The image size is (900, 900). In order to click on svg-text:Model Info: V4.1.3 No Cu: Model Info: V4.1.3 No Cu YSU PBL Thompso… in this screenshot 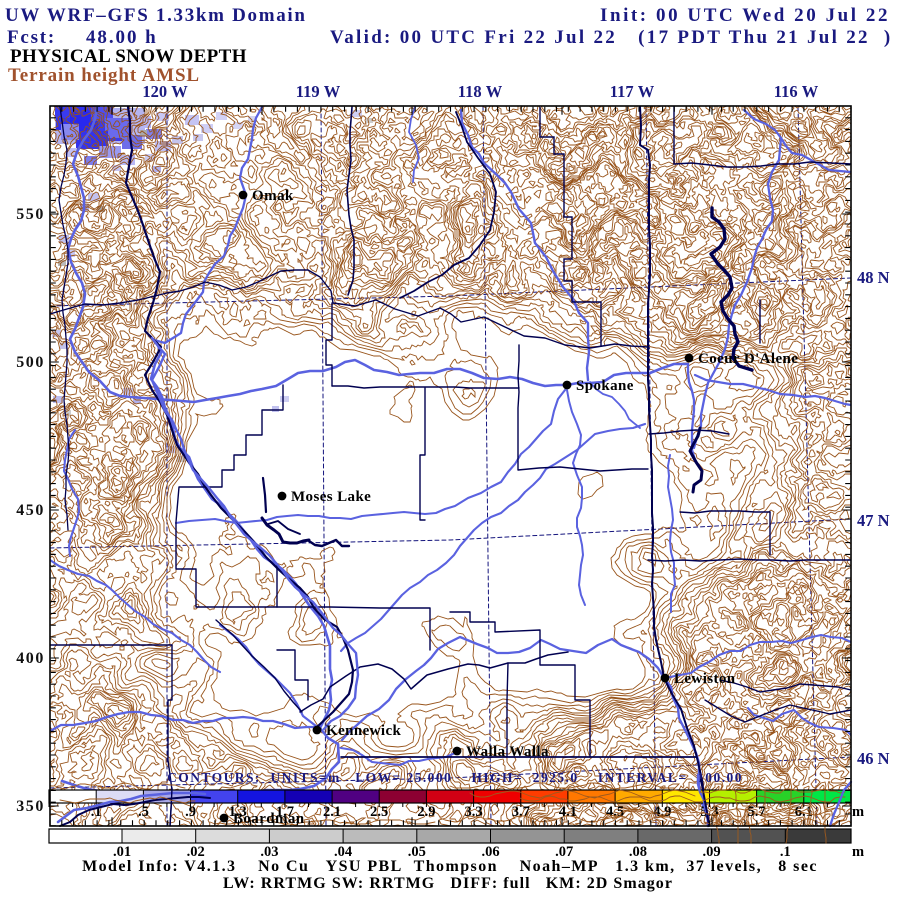, I will do `click(450, 866)`.